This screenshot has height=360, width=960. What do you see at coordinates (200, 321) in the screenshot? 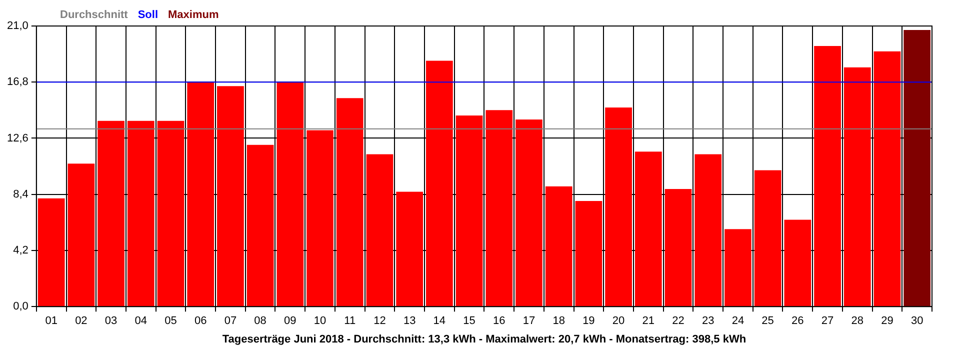
I see `x-tick-label: 06` at bounding box center [200, 321].